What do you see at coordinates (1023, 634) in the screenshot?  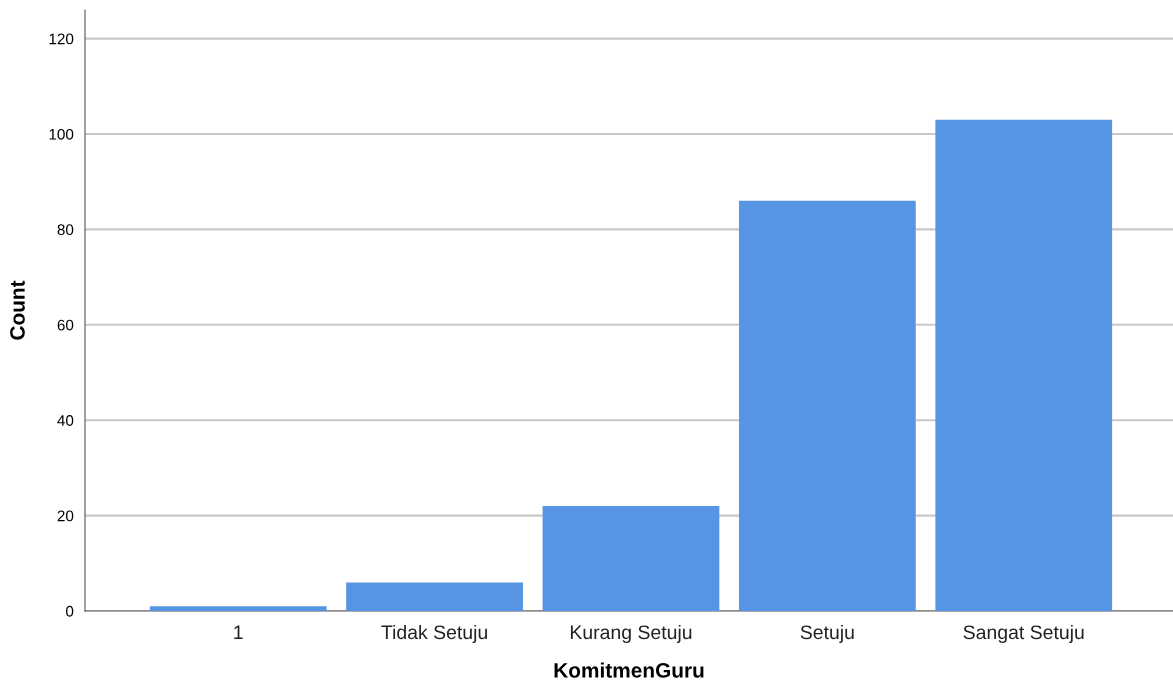 I see `x-tick-label: Sangat Setuju` at bounding box center [1023, 634].